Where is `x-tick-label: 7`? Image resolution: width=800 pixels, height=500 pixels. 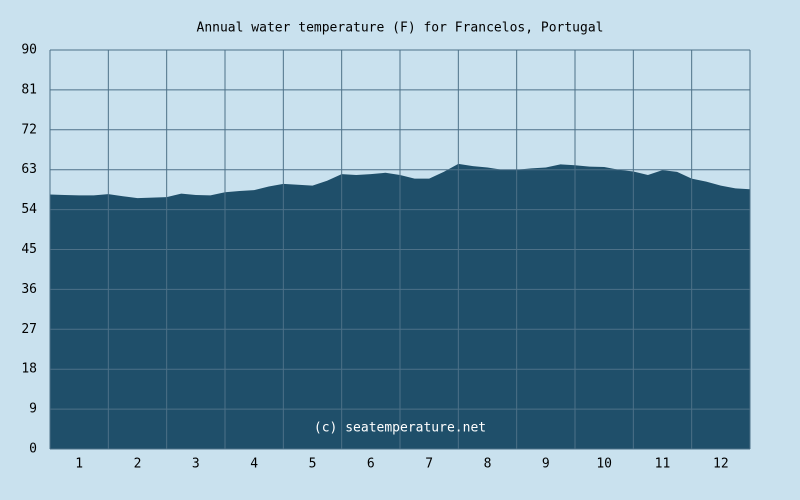
x-tick-label: 7 is located at coordinates (429, 464).